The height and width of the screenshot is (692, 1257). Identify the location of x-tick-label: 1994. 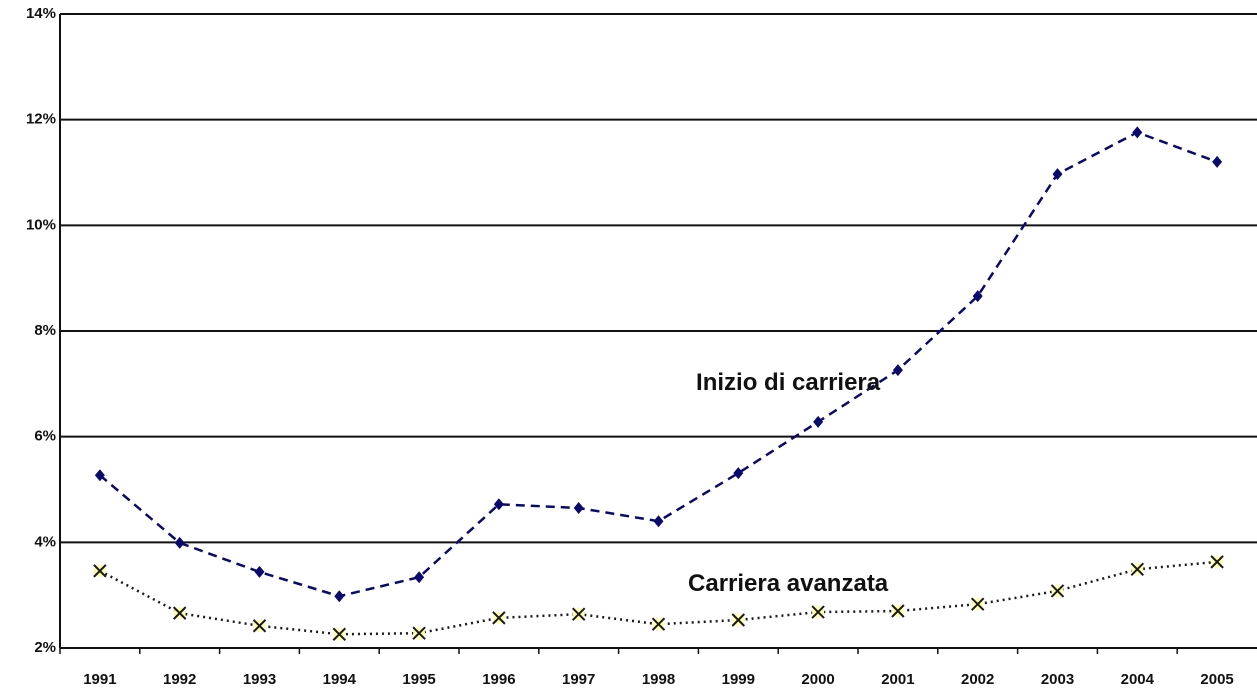
(340, 679).